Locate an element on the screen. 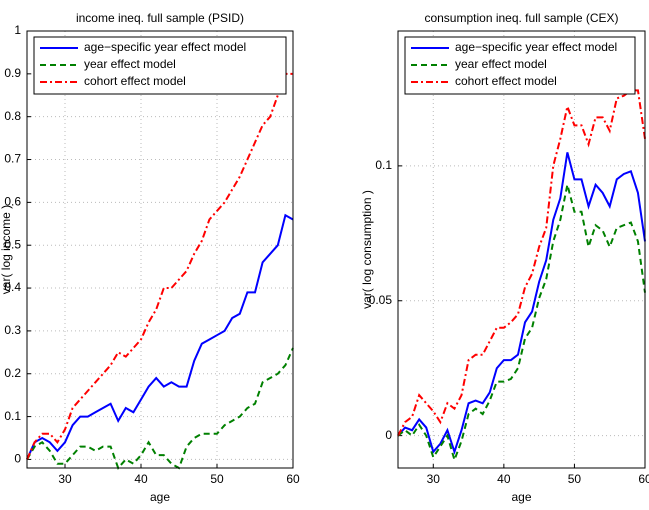 Image resolution: width=649 pixels, height=510 pixels. chart-title: consumption ineq. full sample (CEX) is located at coordinates (521, 18).